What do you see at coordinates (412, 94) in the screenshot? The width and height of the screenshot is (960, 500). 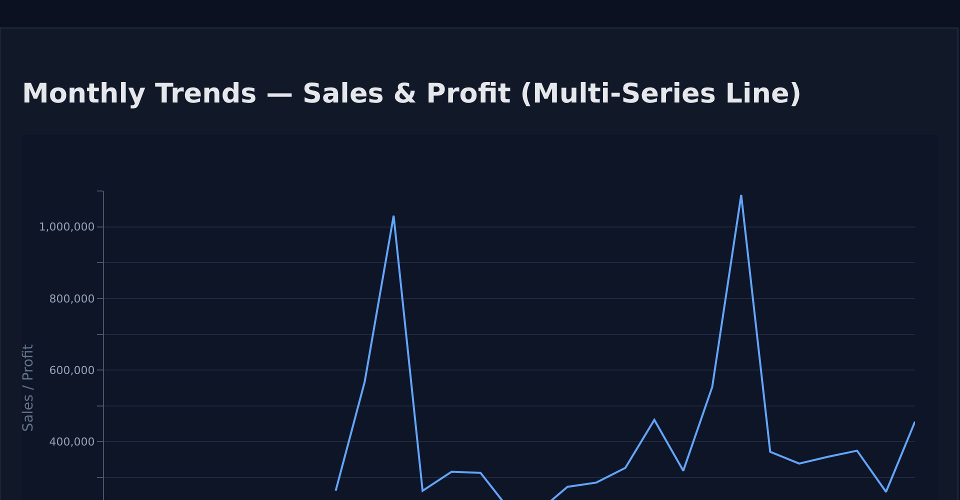 I see `chart-title: Monthly Trends — Sales & Profit (Multi-Series Line)` at bounding box center [412, 94].